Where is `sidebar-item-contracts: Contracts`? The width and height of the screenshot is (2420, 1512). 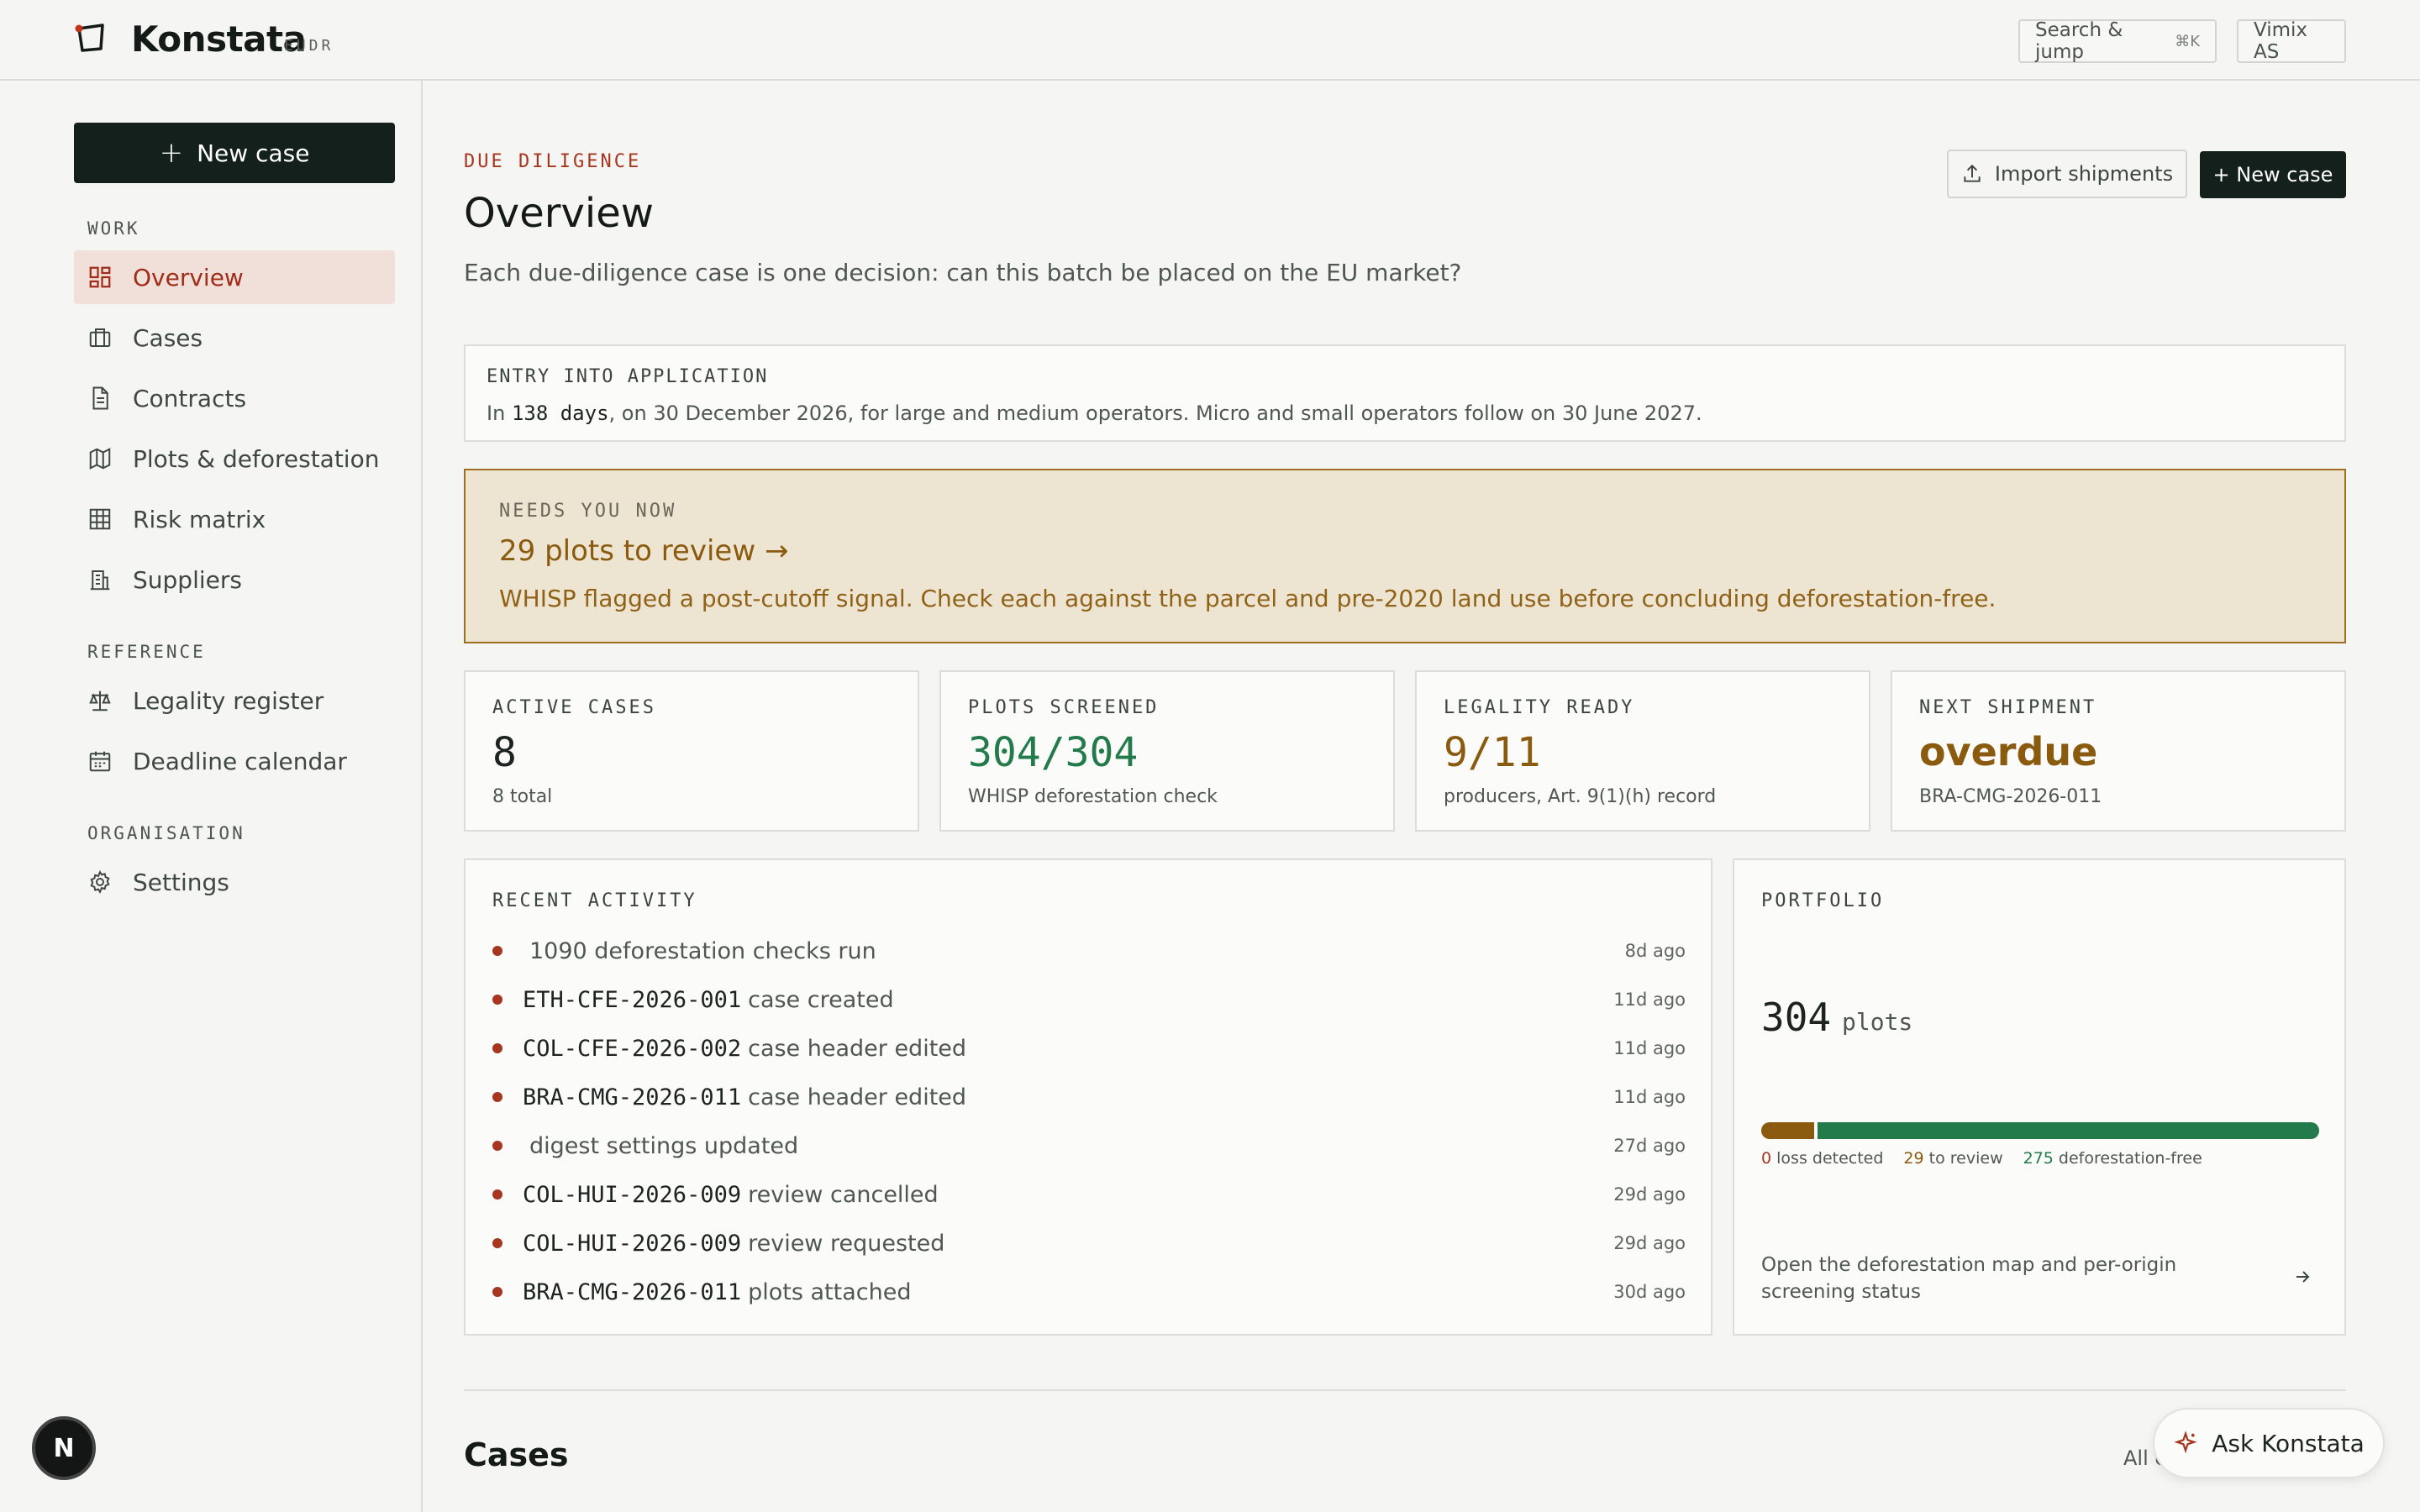
sidebar-item-contracts: Contracts is located at coordinates (234, 398).